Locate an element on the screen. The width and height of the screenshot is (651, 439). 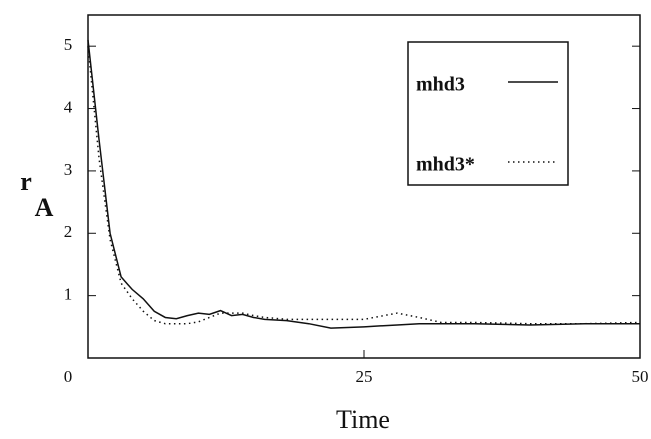
y-tick-label: 1 is located at coordinates (68, 294).